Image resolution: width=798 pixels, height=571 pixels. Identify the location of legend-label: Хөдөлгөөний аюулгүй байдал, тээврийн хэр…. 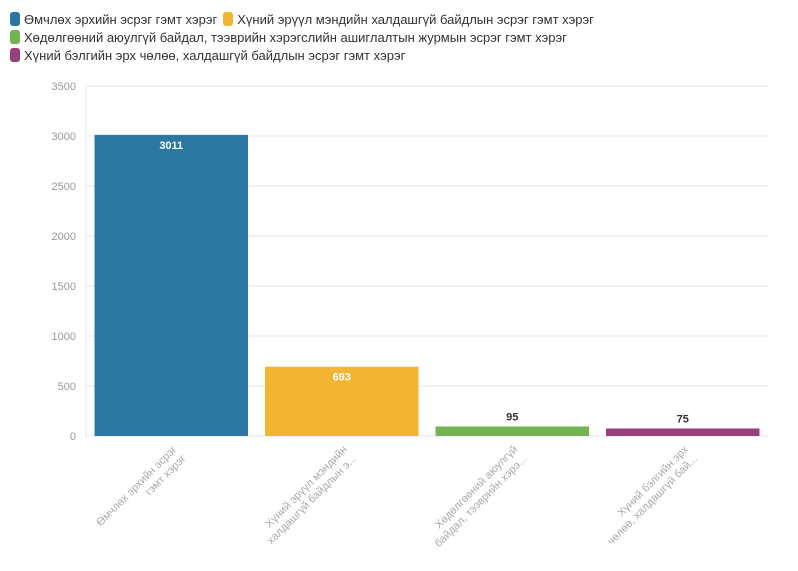
(295, 37).